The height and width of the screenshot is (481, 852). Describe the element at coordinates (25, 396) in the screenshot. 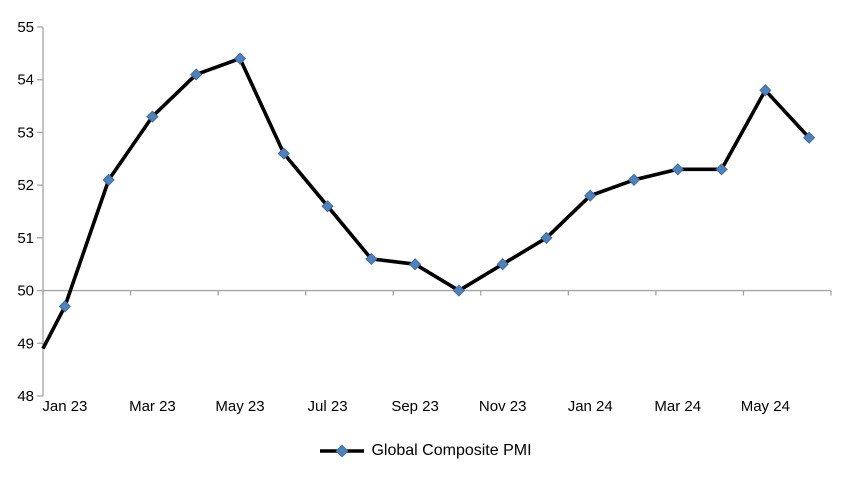

I see `y-axis-label: 48` at that location.